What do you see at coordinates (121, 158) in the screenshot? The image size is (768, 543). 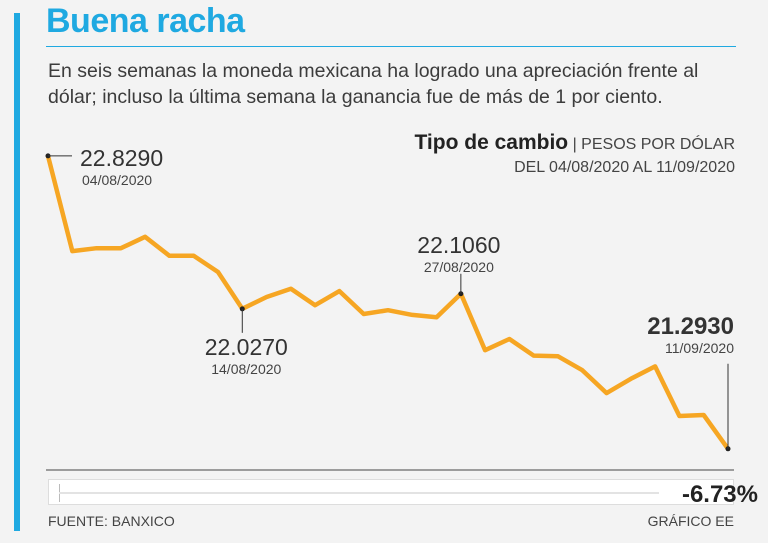 I see `annotation-value: 22.8290` at bounding box center [121, 158].